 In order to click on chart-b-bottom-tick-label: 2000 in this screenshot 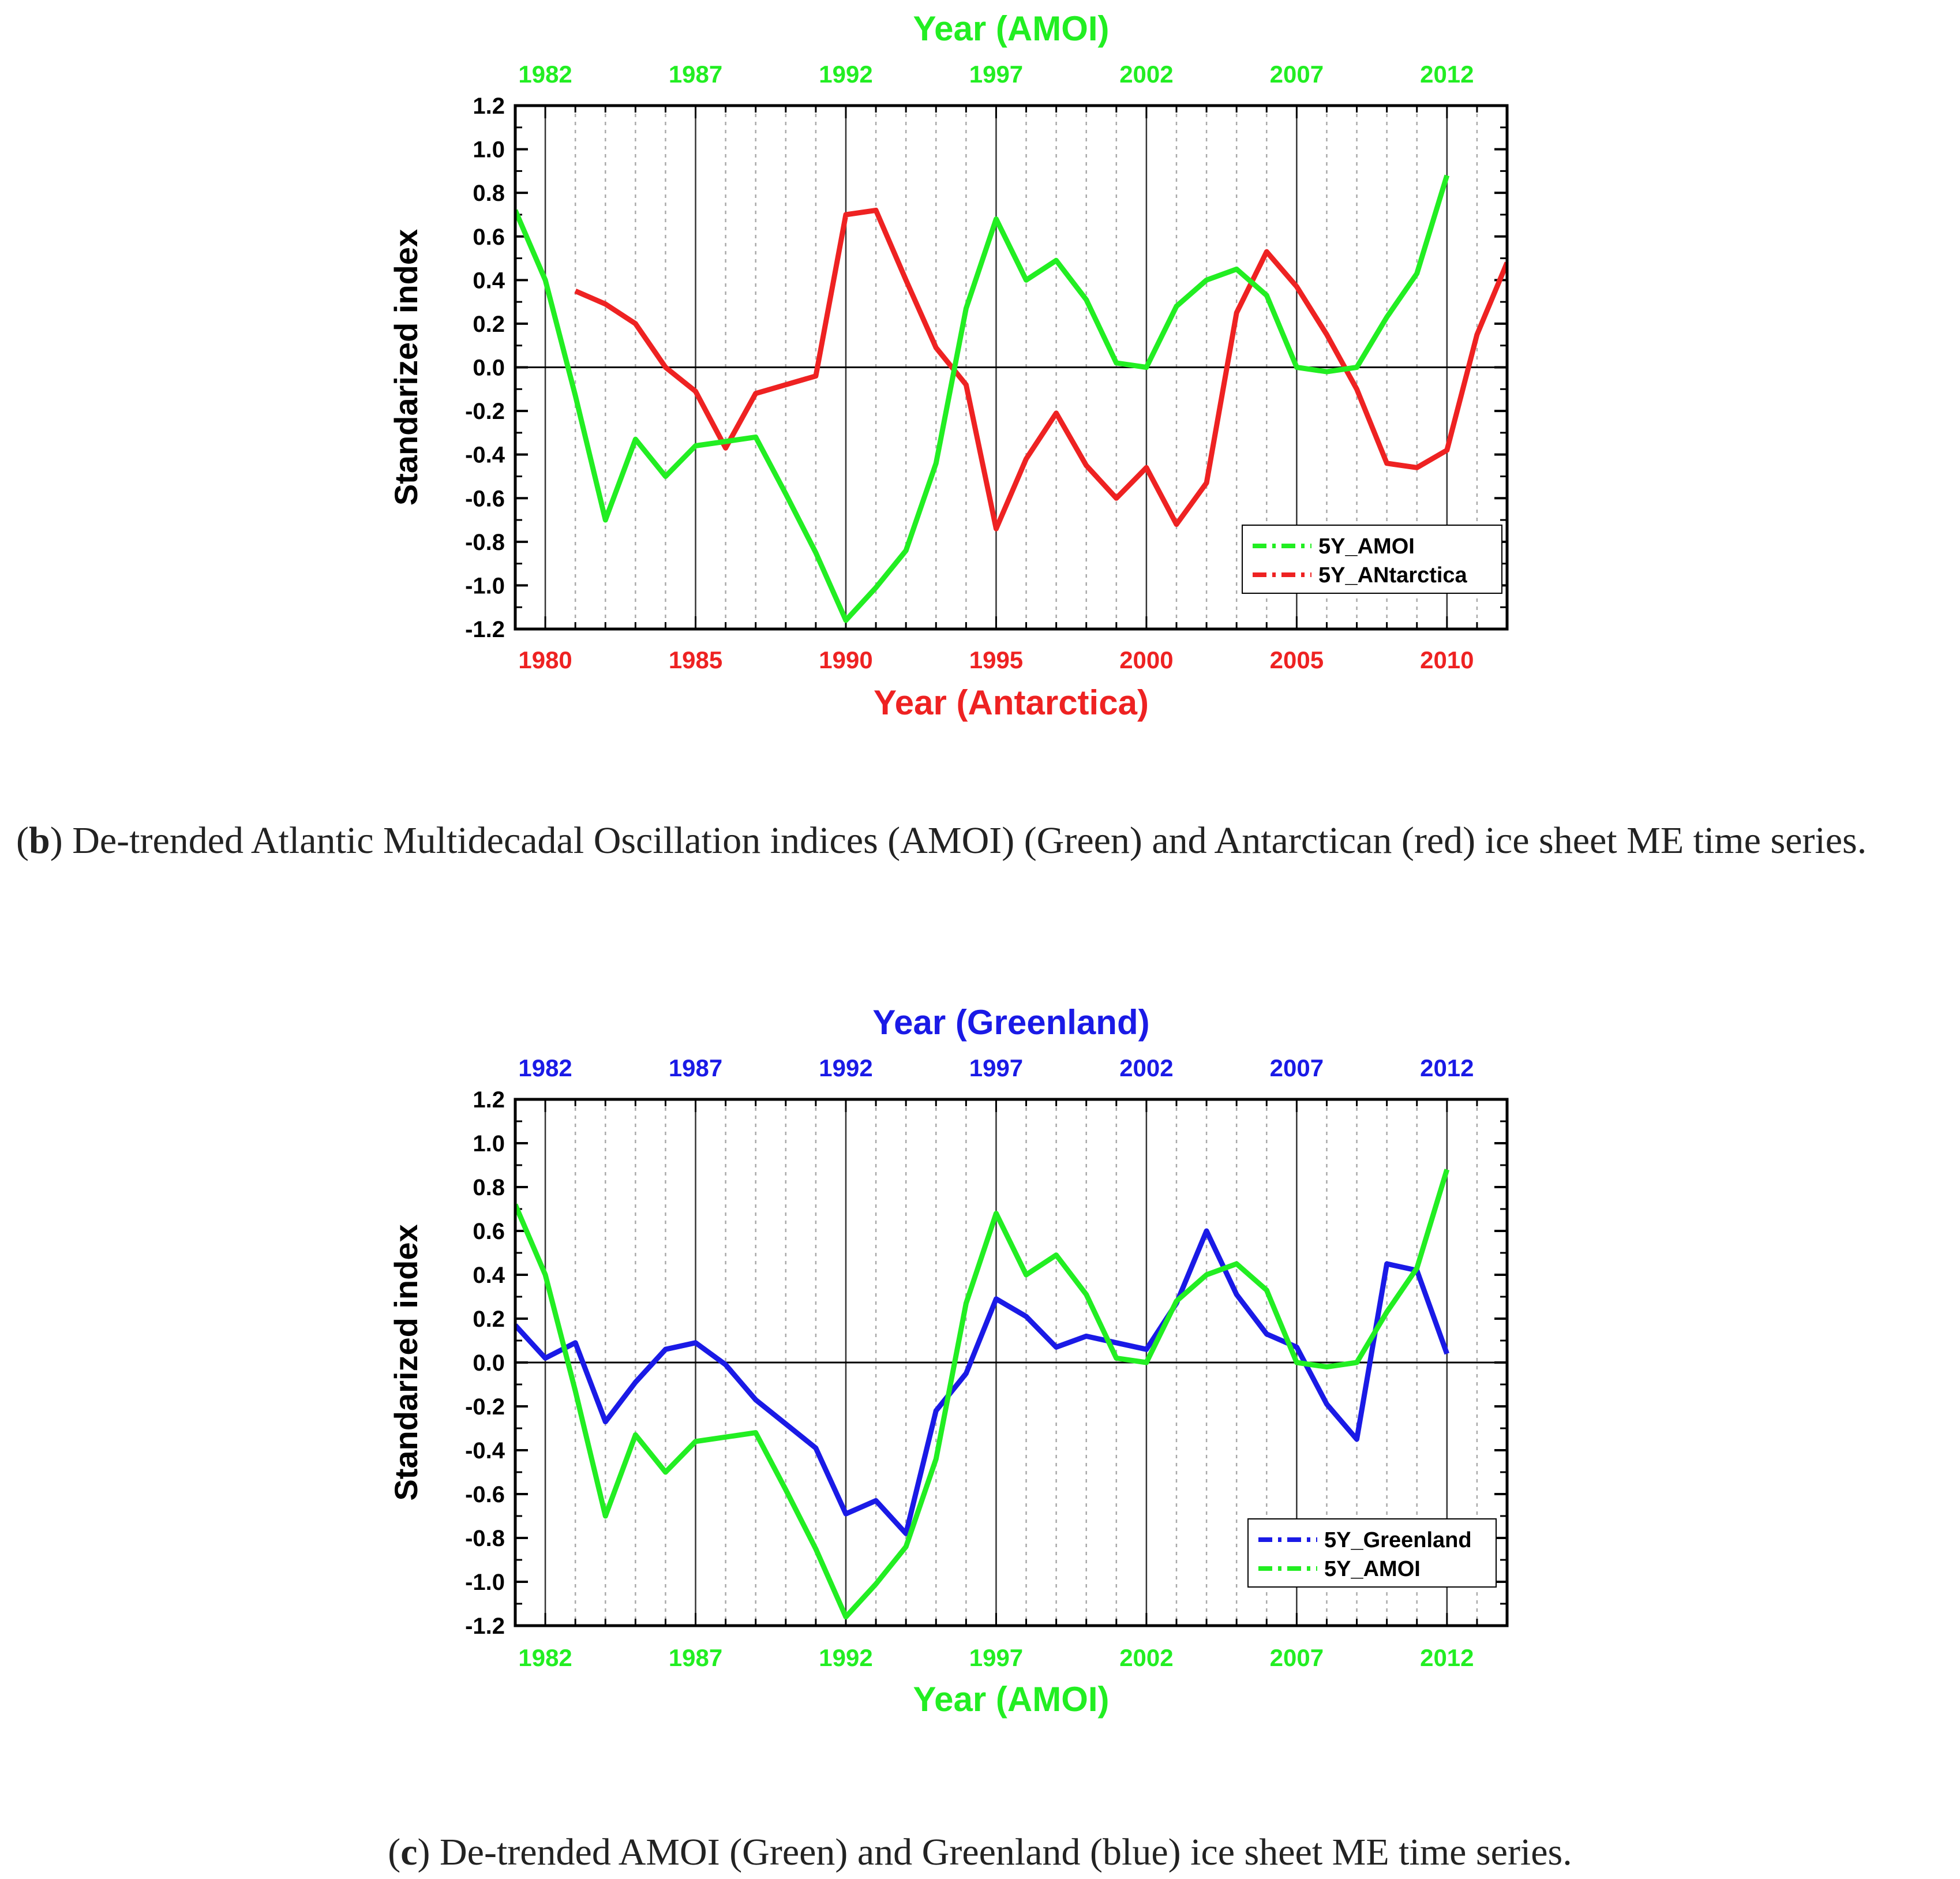, I will do `click(1146, 659)`.